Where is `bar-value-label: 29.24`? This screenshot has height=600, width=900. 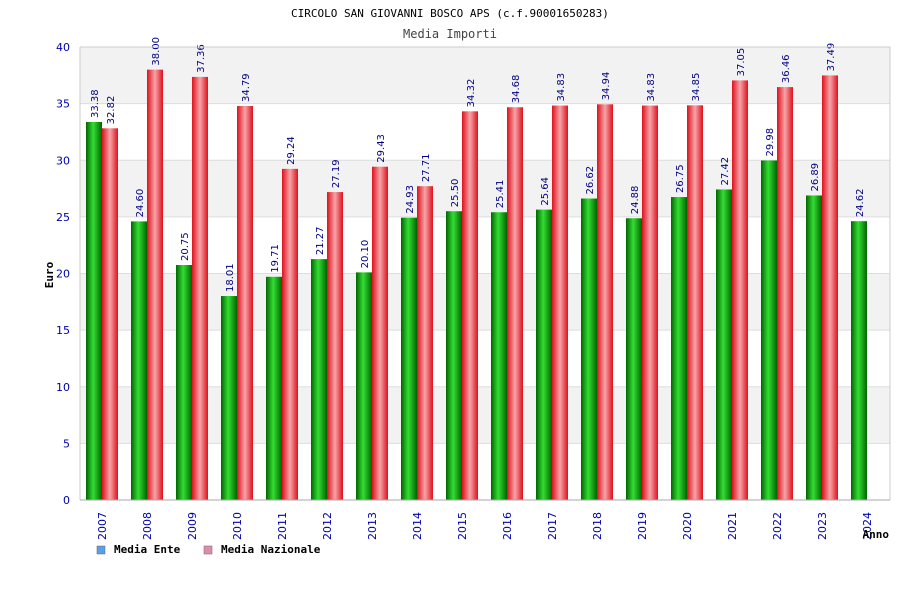
bar-value-label: 29.24 is located at coordinates (291, 150).